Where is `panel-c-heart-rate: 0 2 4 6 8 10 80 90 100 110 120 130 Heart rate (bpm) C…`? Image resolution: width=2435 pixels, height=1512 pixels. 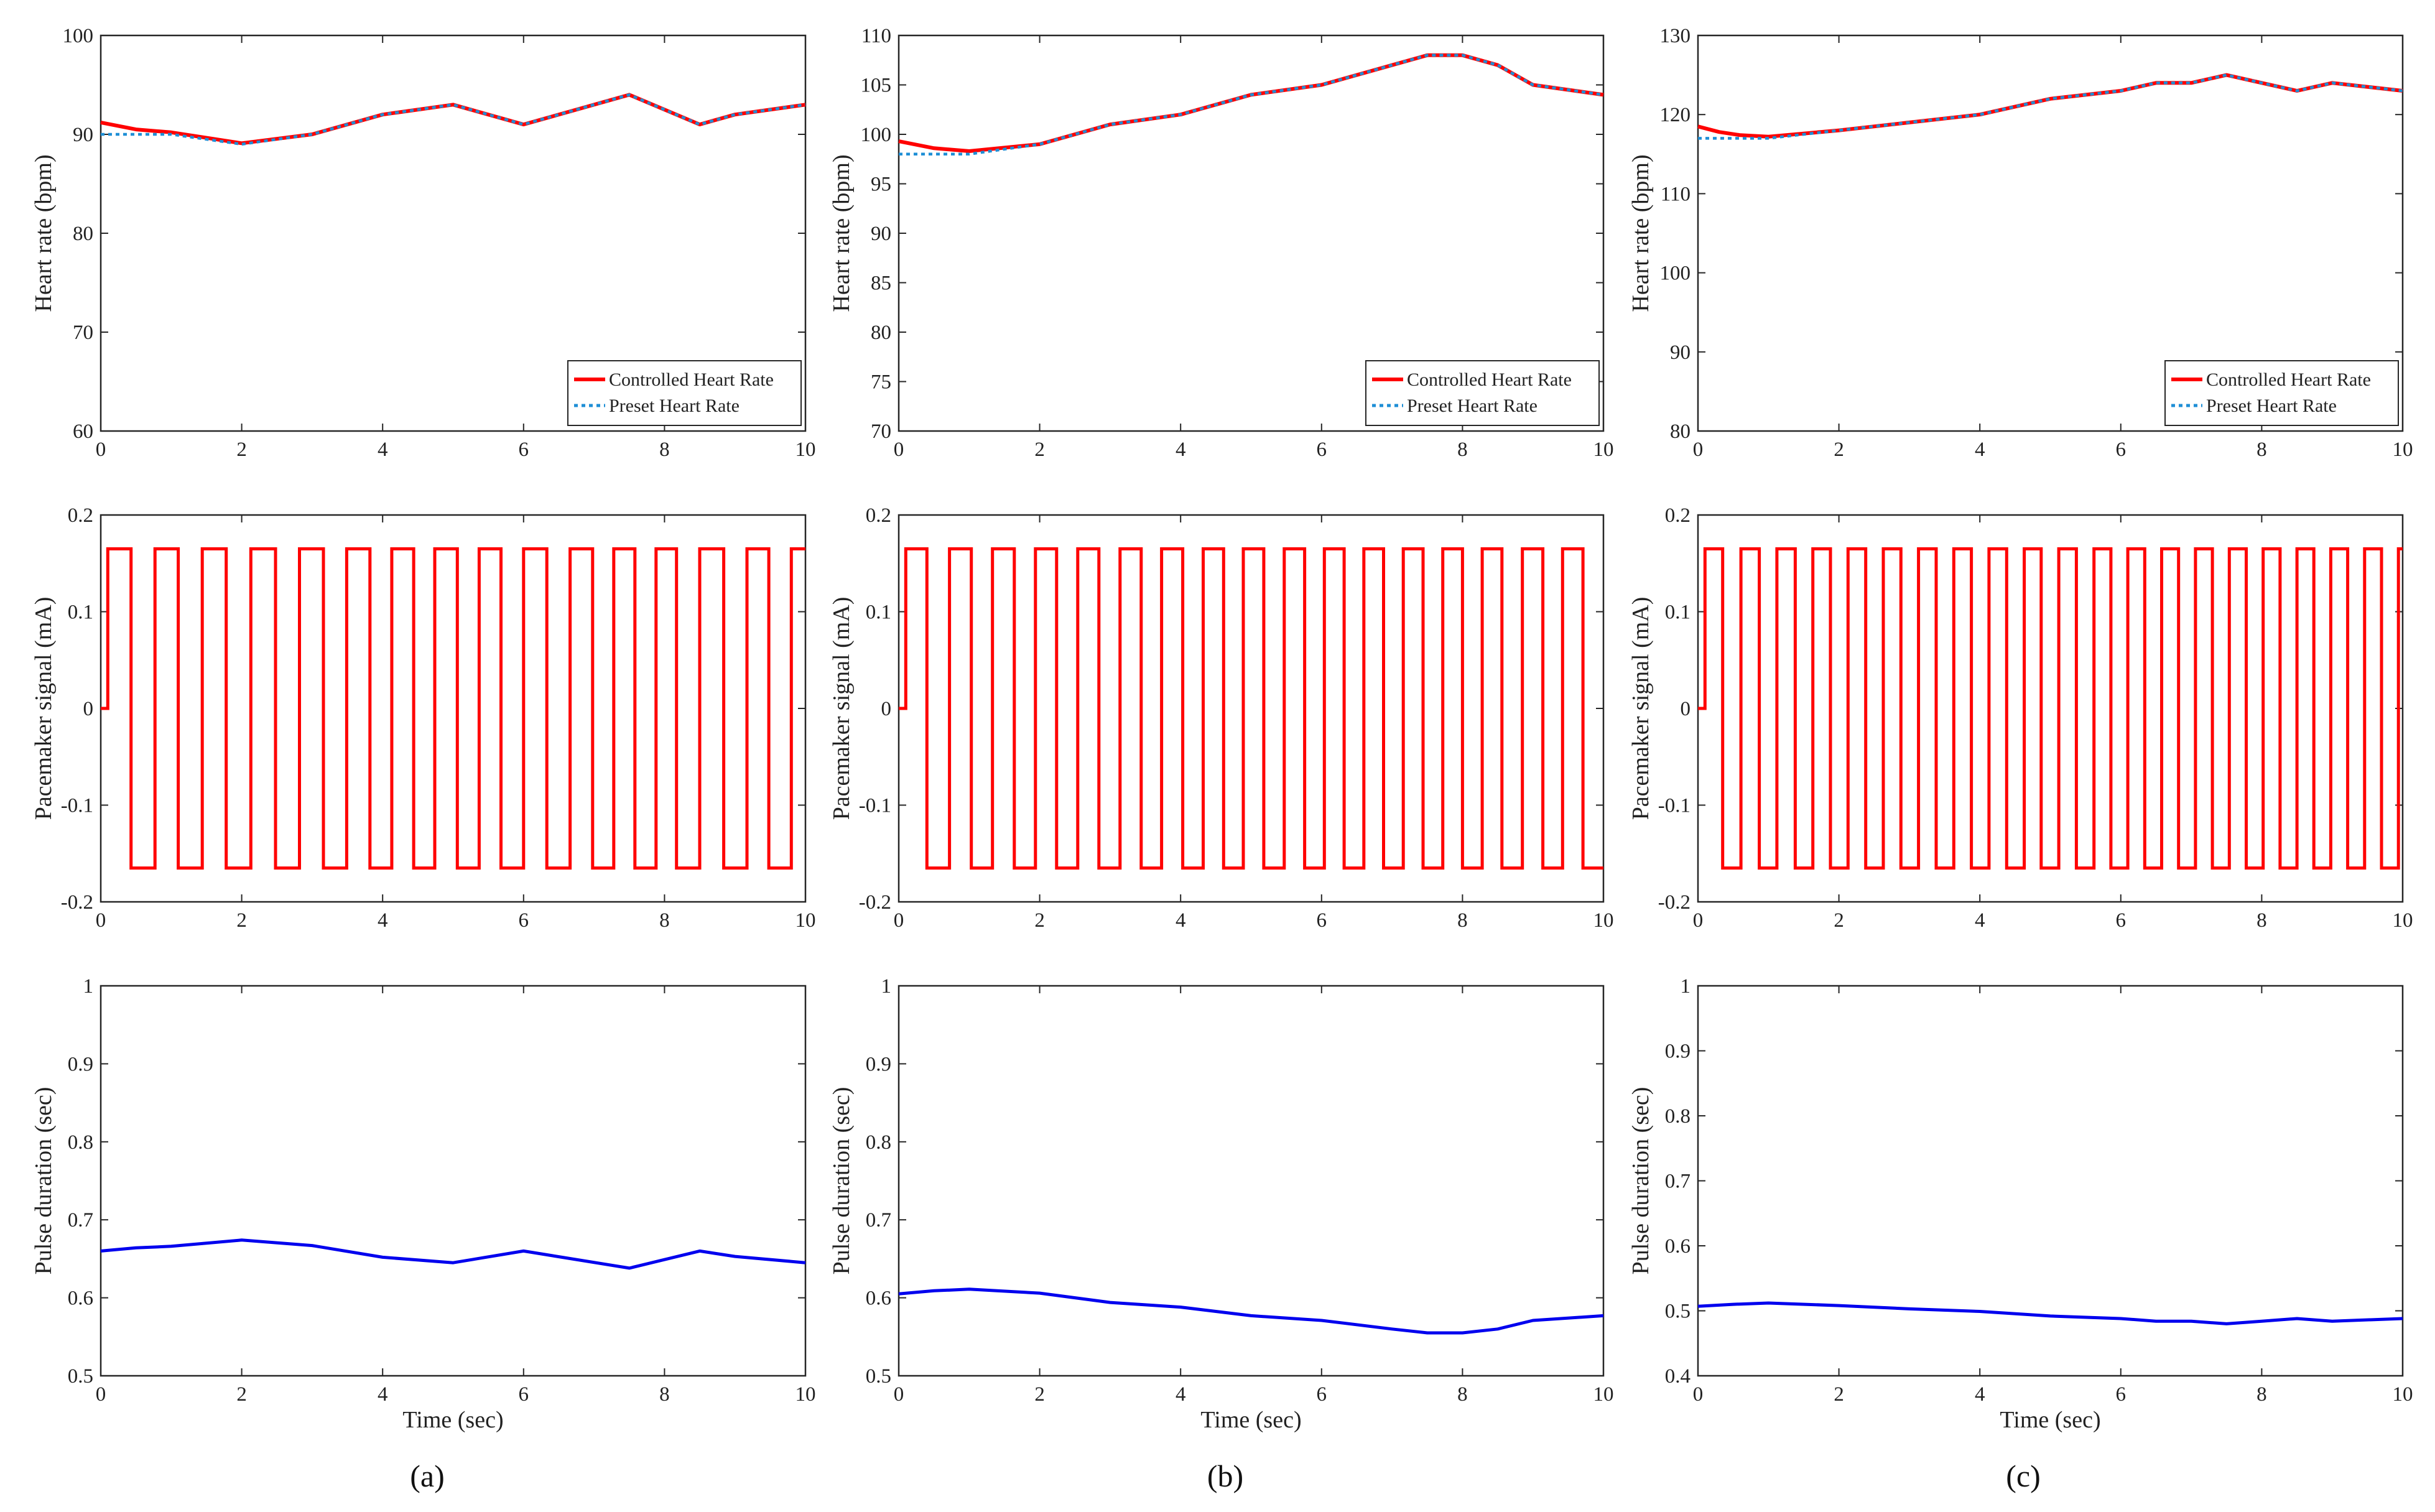
panel-c-heart-rate: 0 2 4 6 8 10 80 90 100 110 120 130 Heart rate (bpm) C… is located at coordinates (2020, 243).